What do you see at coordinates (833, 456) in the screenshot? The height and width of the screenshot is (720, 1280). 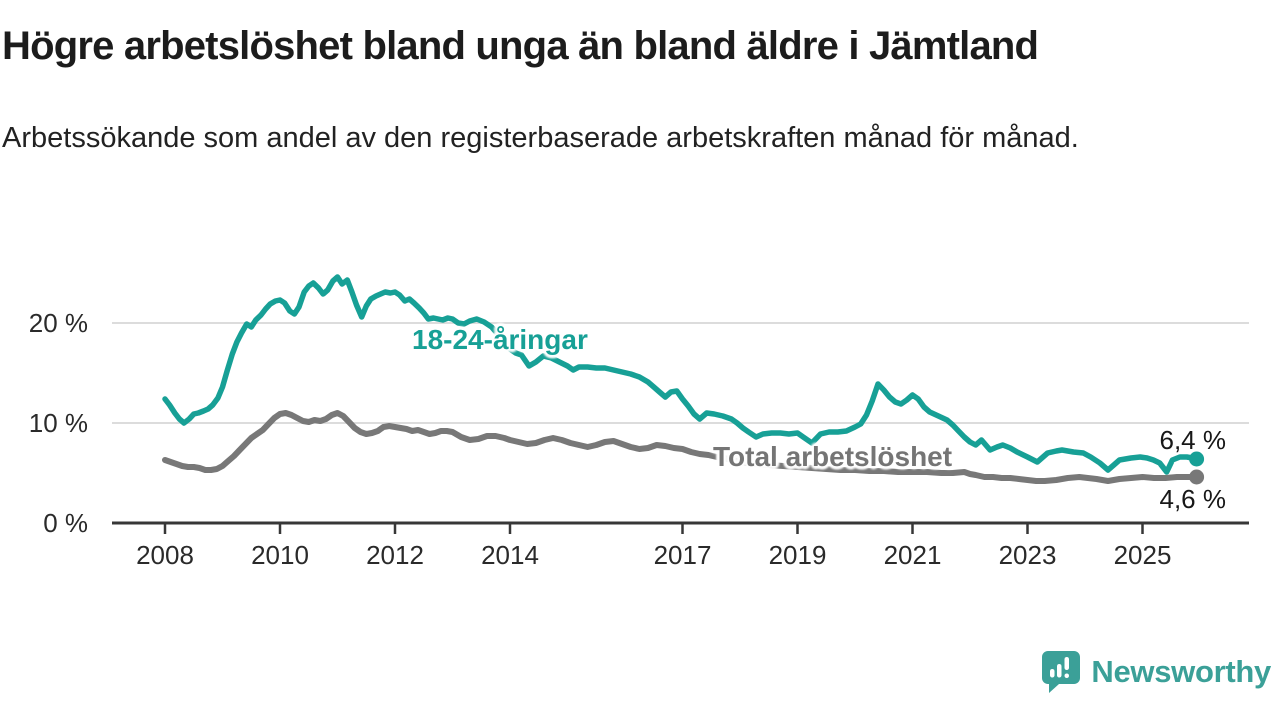 I see `series-label-total: Total arbetslöshet` at bounding box center [833, 456].